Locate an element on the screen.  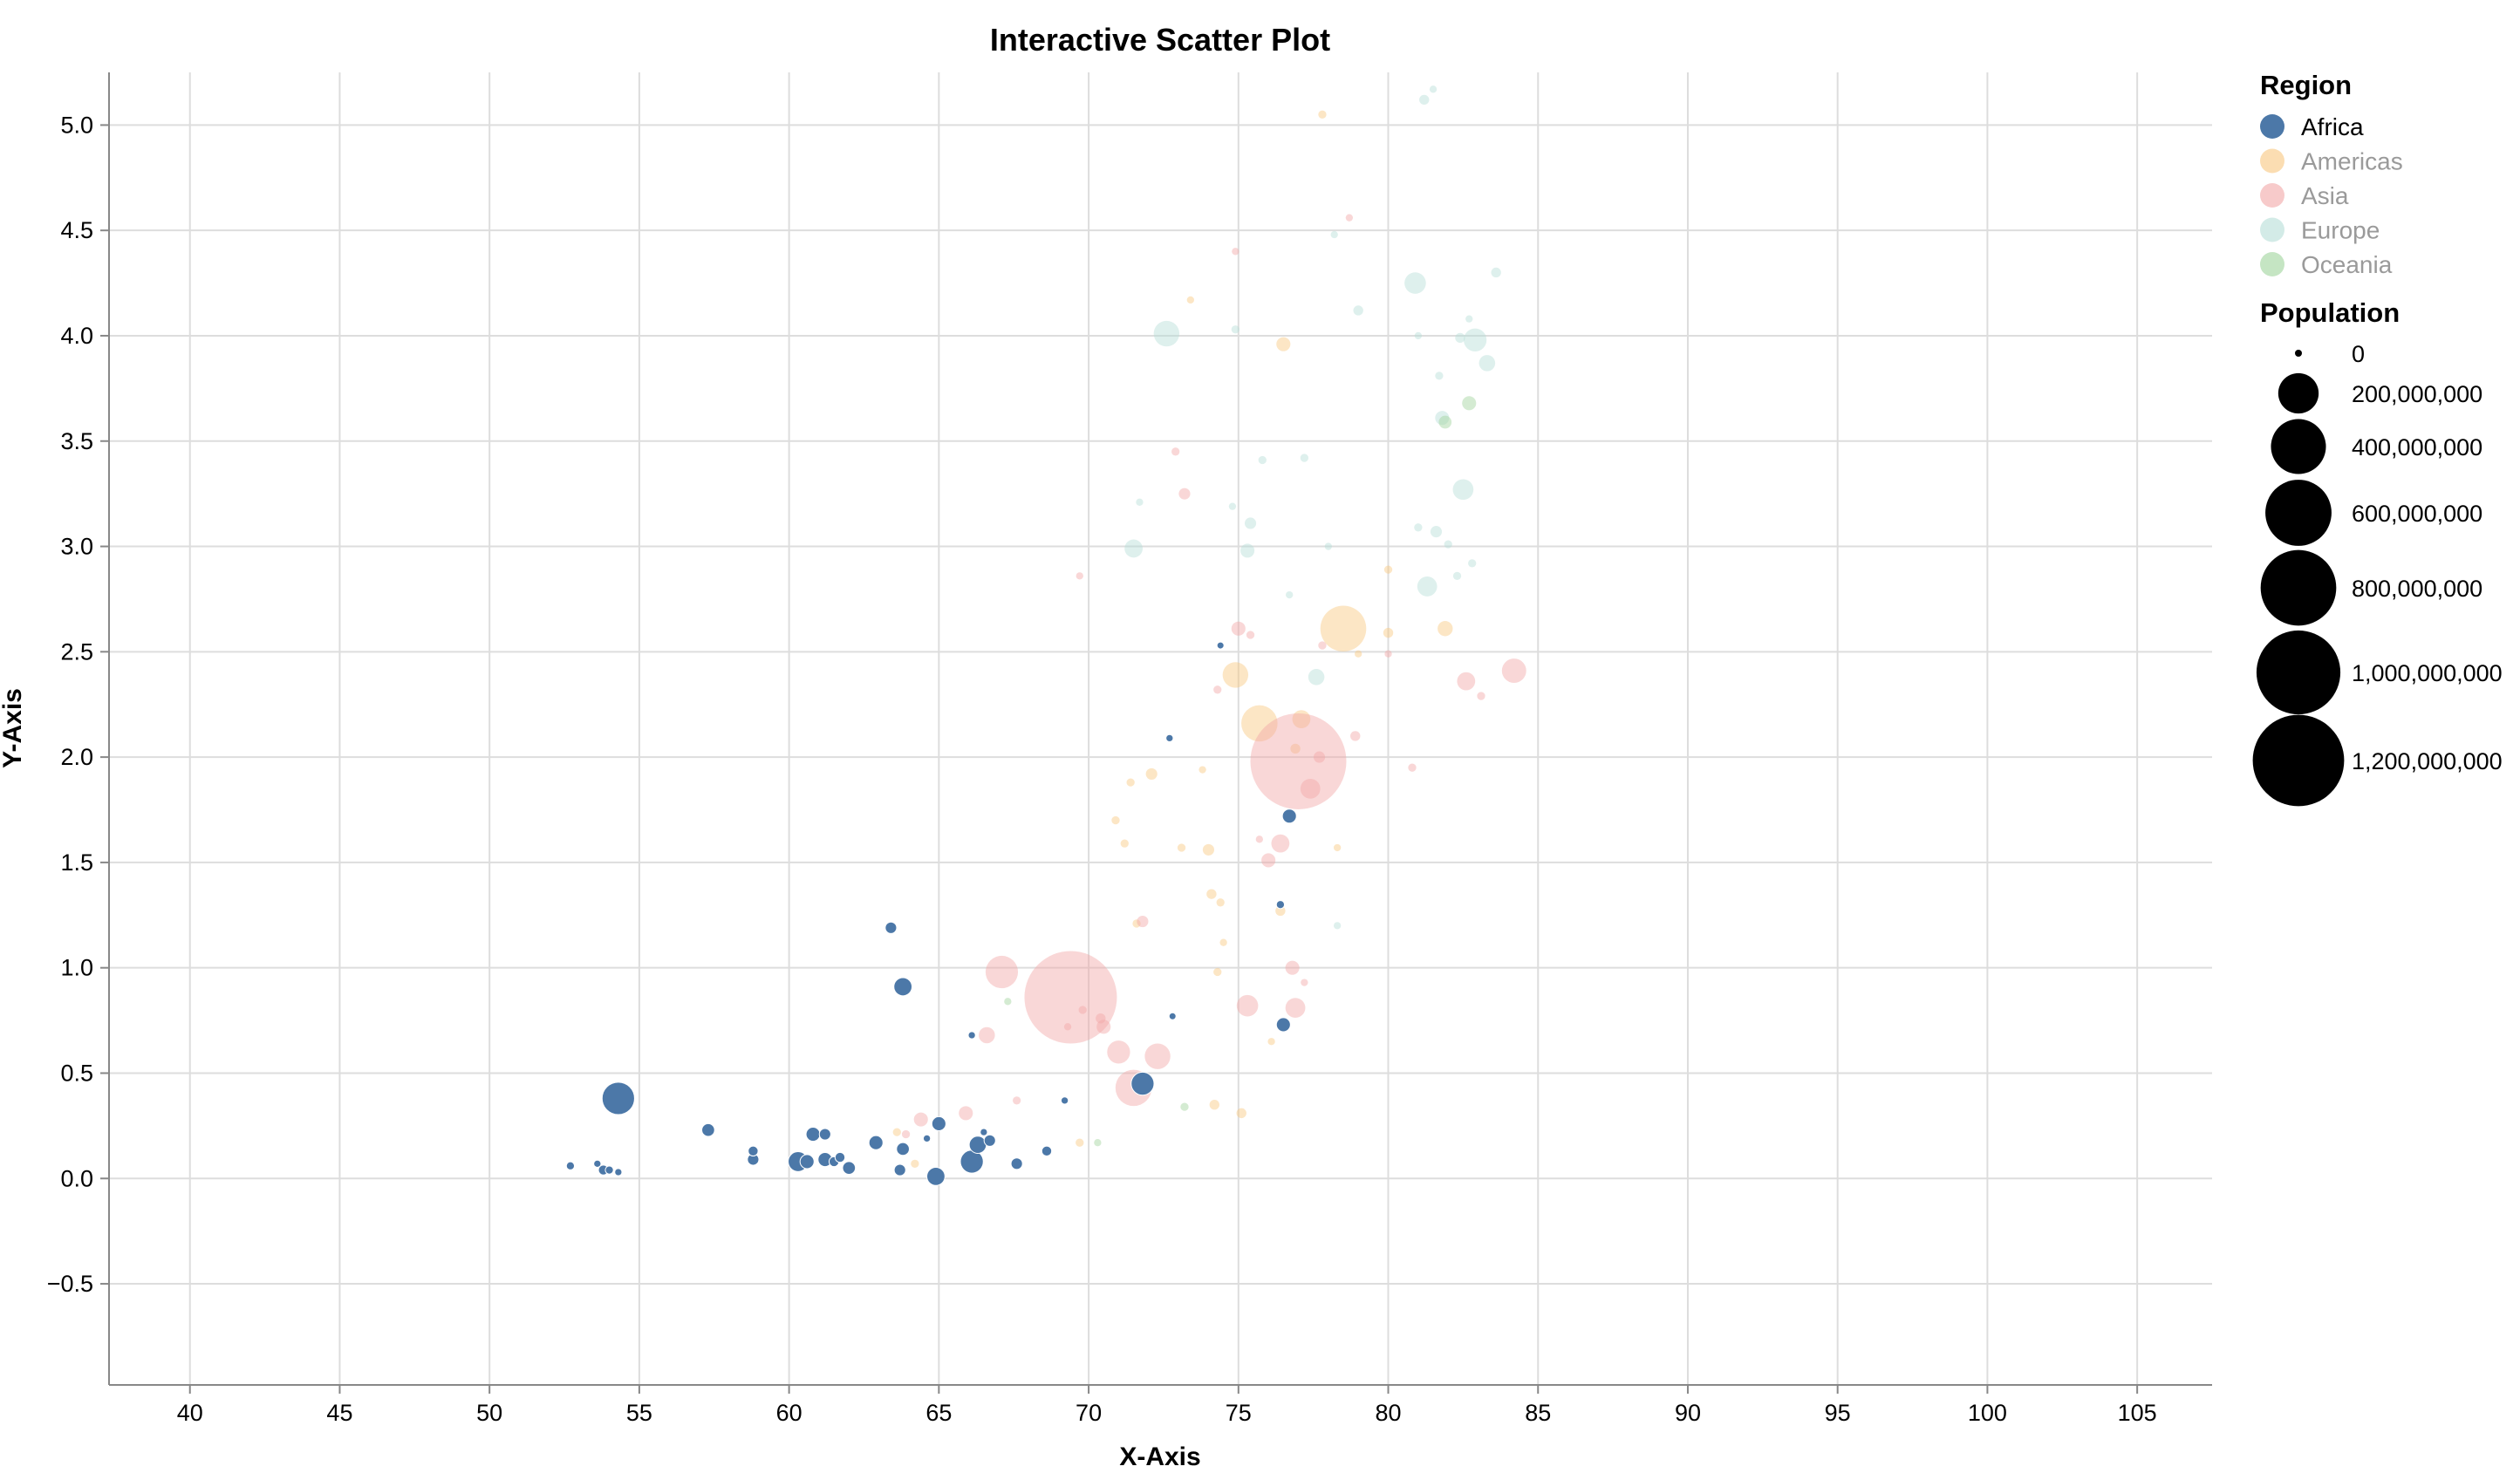
legend-region-entries: Africa Americas Asia Europe Oceania is located at coordinates (2331, 195).